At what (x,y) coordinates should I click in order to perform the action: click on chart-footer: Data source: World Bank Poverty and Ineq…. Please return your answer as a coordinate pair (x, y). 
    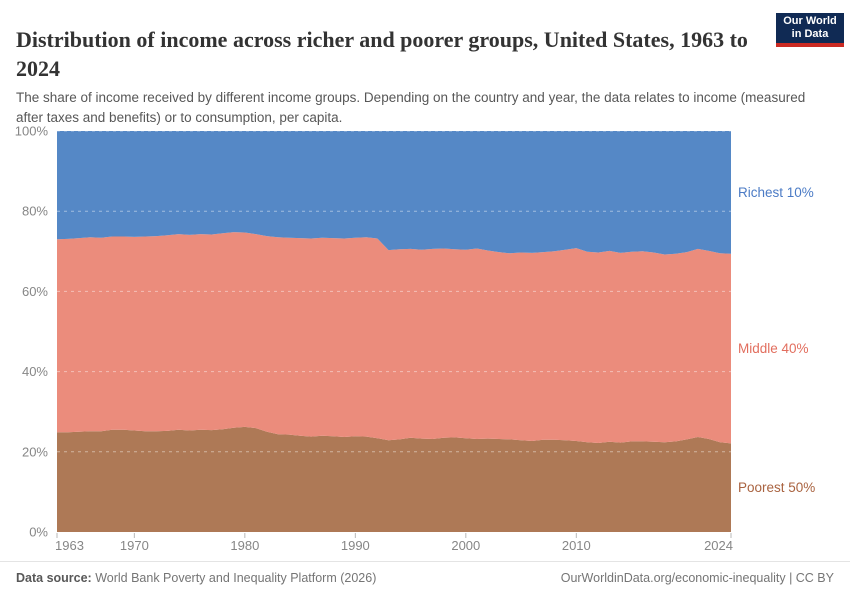
    Looking at the image, I should click on (425, 580).